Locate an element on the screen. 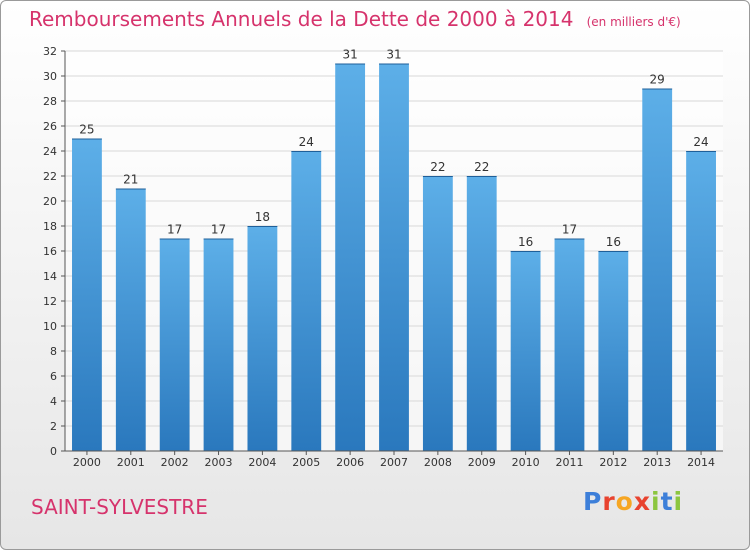 This screenshot has width=750, height=550. x-tick-label: 2004 is located at coordinates (262, 462).